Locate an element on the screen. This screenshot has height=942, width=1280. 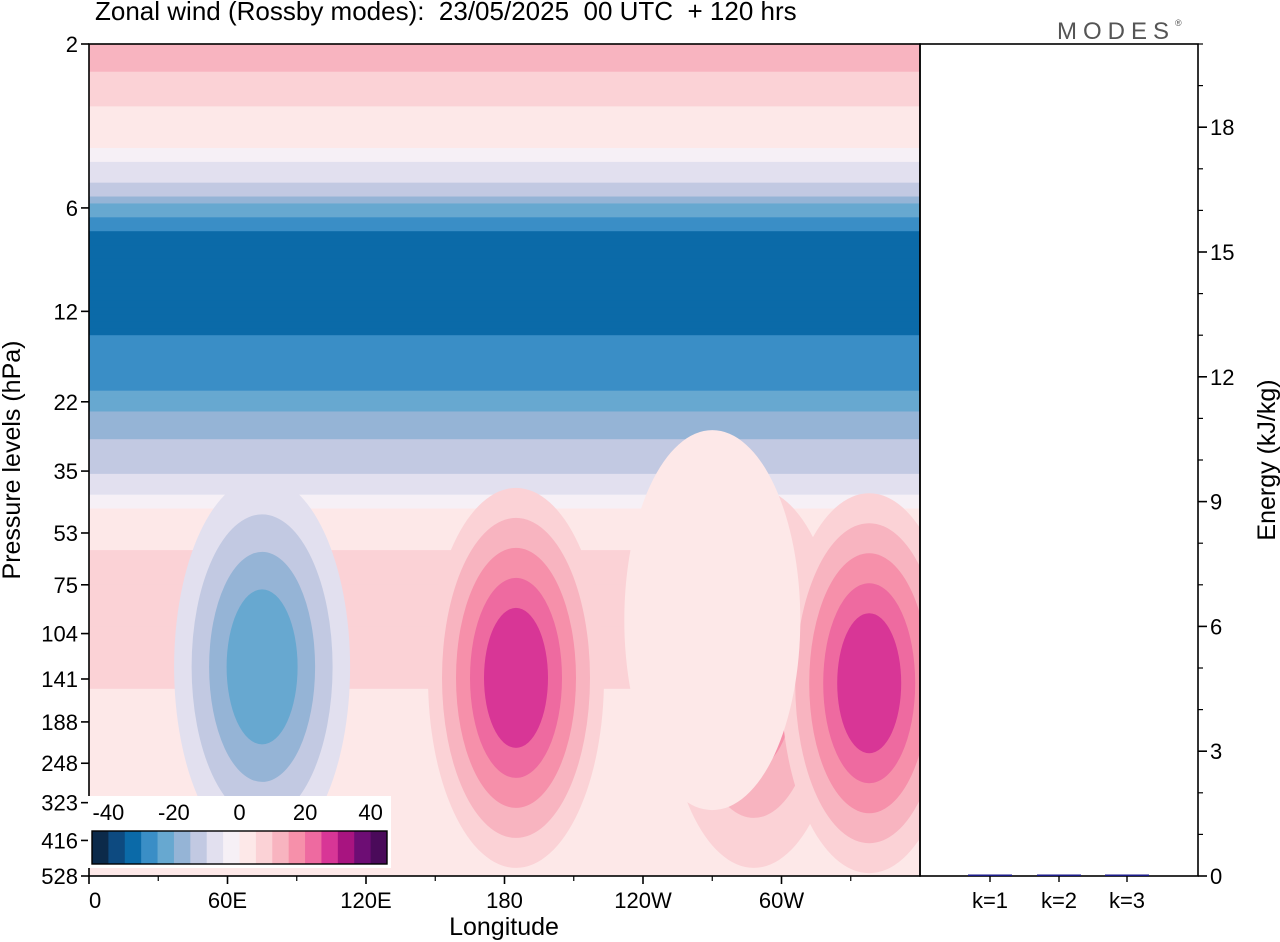
y-tick-label: 22 is located at coordinates (66, 402).